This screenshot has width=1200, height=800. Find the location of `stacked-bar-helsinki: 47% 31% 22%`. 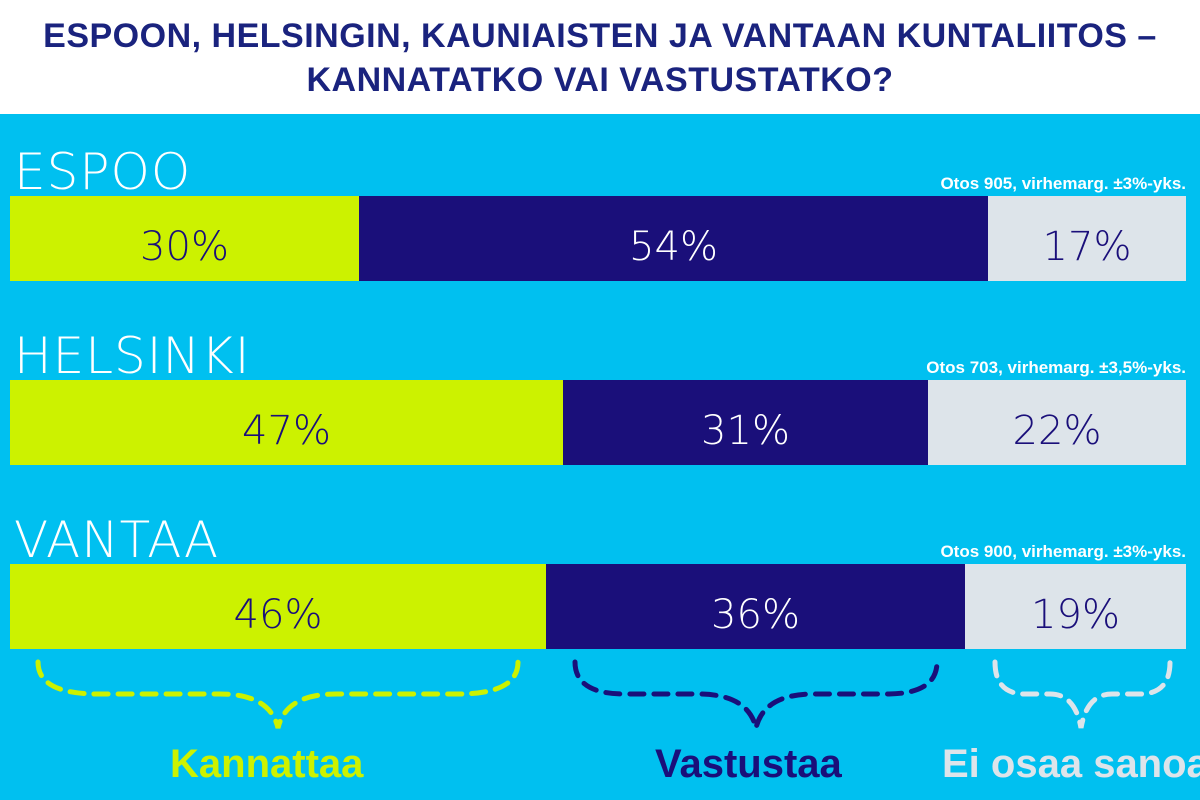

stacked-bar-helsinki: 47% 31% 22% is located at coordinates (598, 422).